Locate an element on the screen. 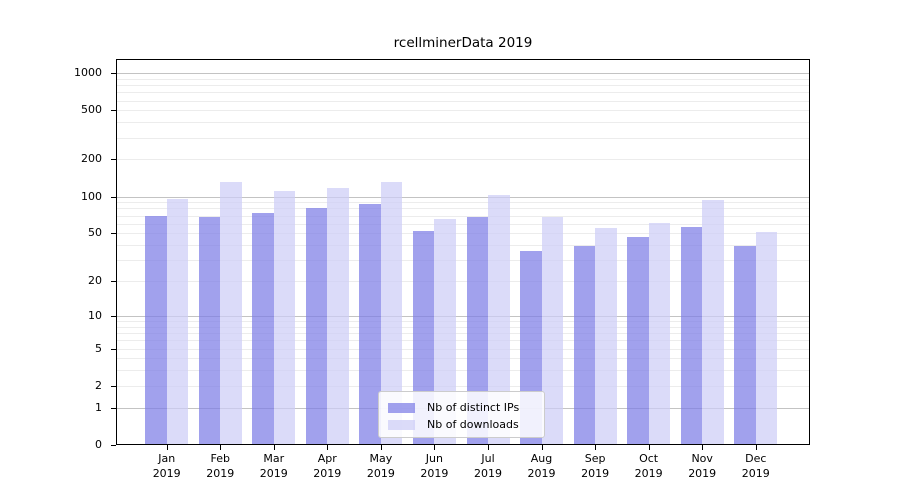  bar-downloads-sep is located at coordinates (606, 336).